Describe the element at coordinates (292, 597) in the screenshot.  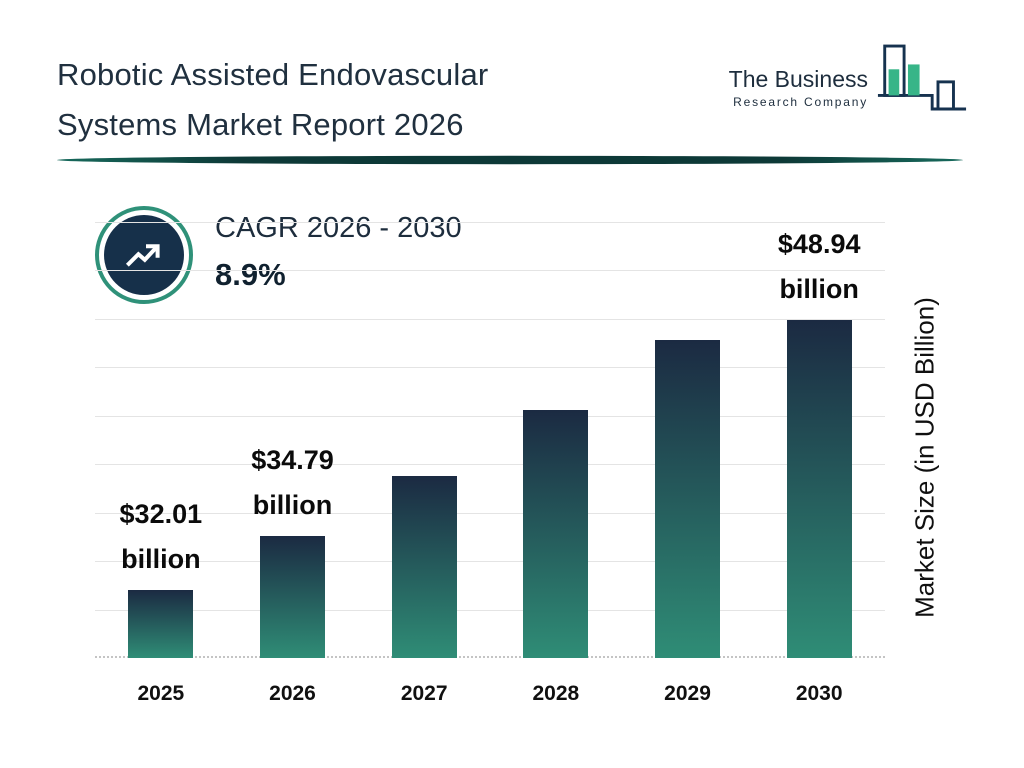
I see `bar-2026` at that location.